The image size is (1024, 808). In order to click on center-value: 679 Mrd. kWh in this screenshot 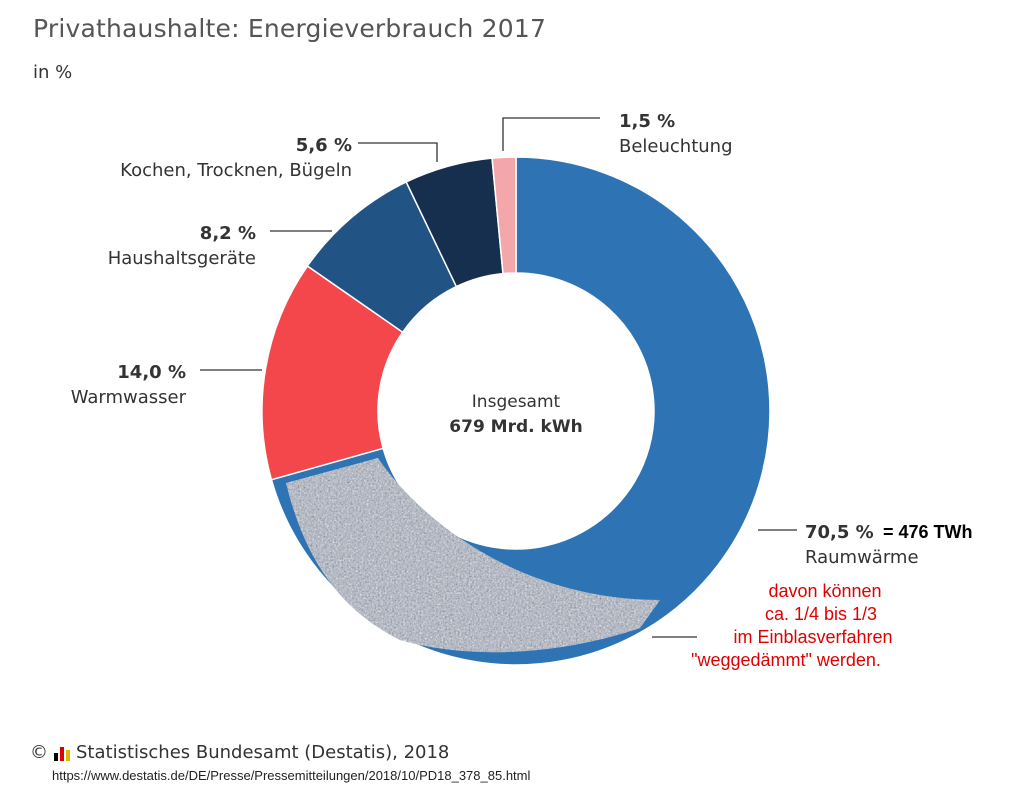, I will do `click(515, 427)`.